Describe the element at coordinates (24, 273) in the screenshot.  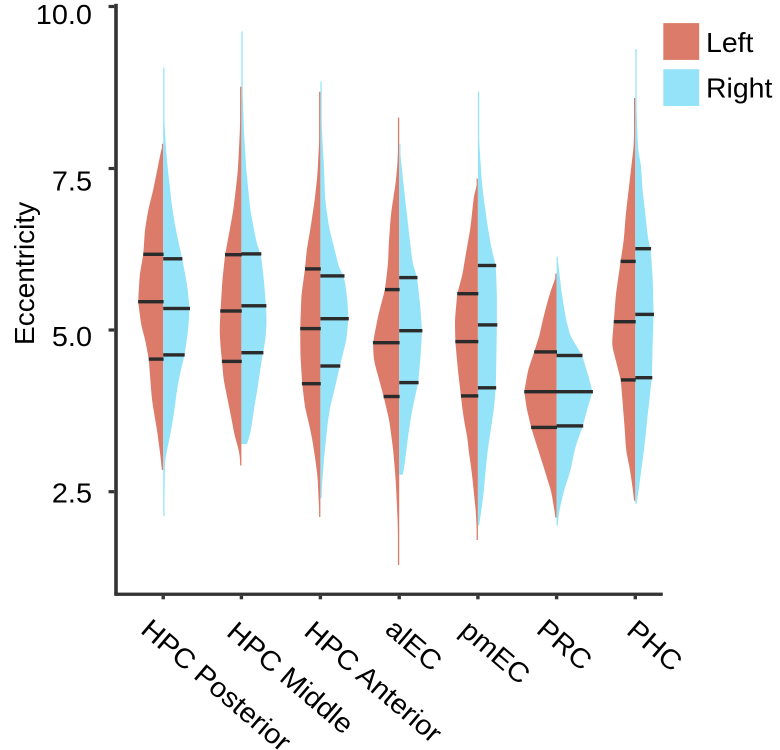
I see `svg-text: Eccentricity` at that location.